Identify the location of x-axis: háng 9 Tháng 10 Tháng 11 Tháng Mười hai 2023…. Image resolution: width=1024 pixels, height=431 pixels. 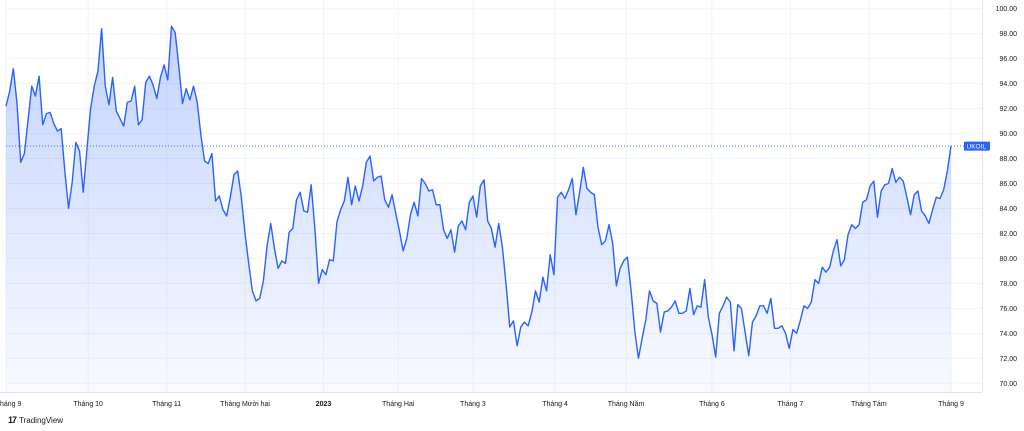
(482, 404).